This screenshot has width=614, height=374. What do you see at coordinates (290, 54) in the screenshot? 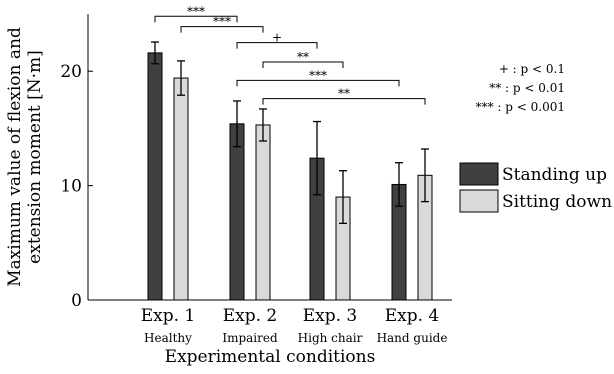
I see `significance-brackets: ******+*******` at bounding box center [290, 54].